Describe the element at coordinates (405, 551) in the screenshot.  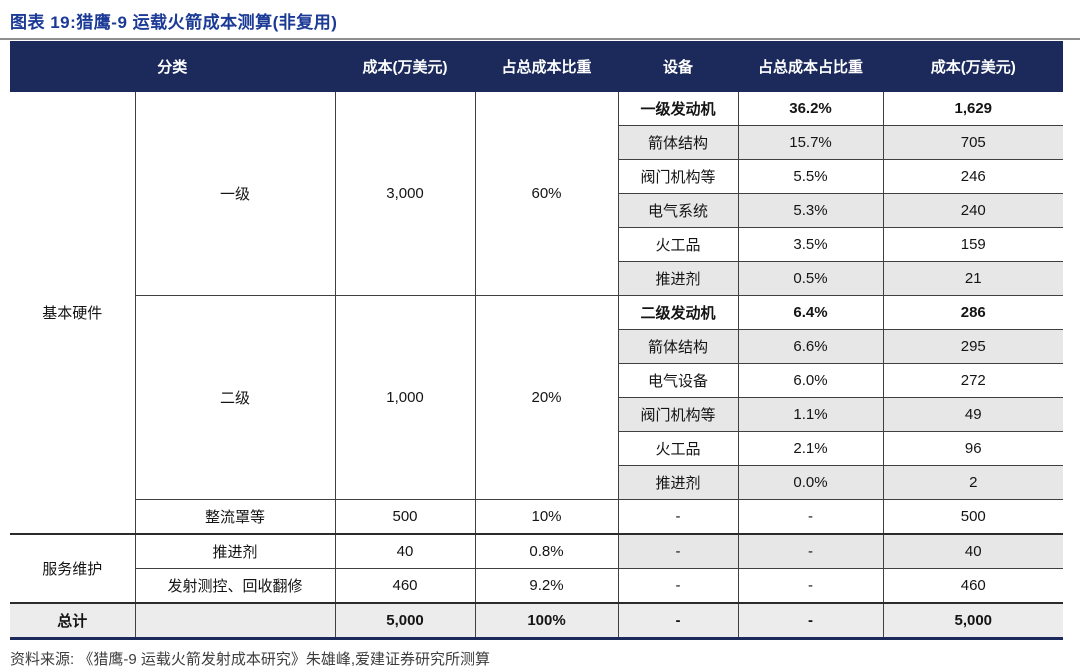
I see `cell-propellant-cost: 40` at that location.